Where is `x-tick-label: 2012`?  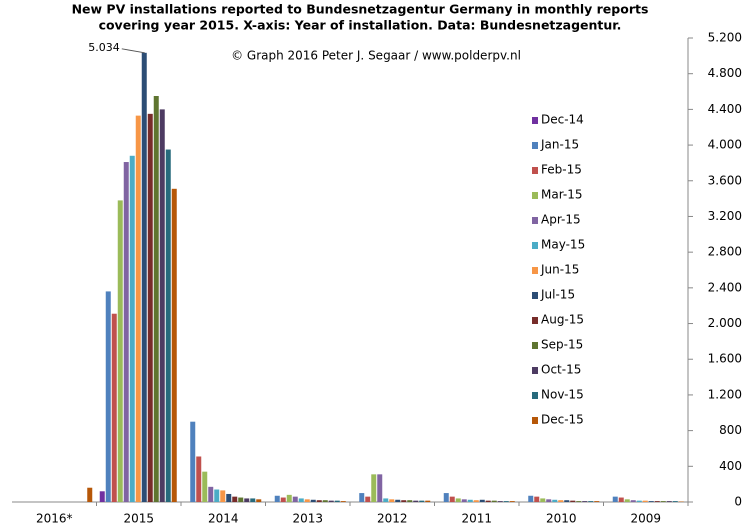
x-tick-label: 2012 is located at coordinates (392, 519).